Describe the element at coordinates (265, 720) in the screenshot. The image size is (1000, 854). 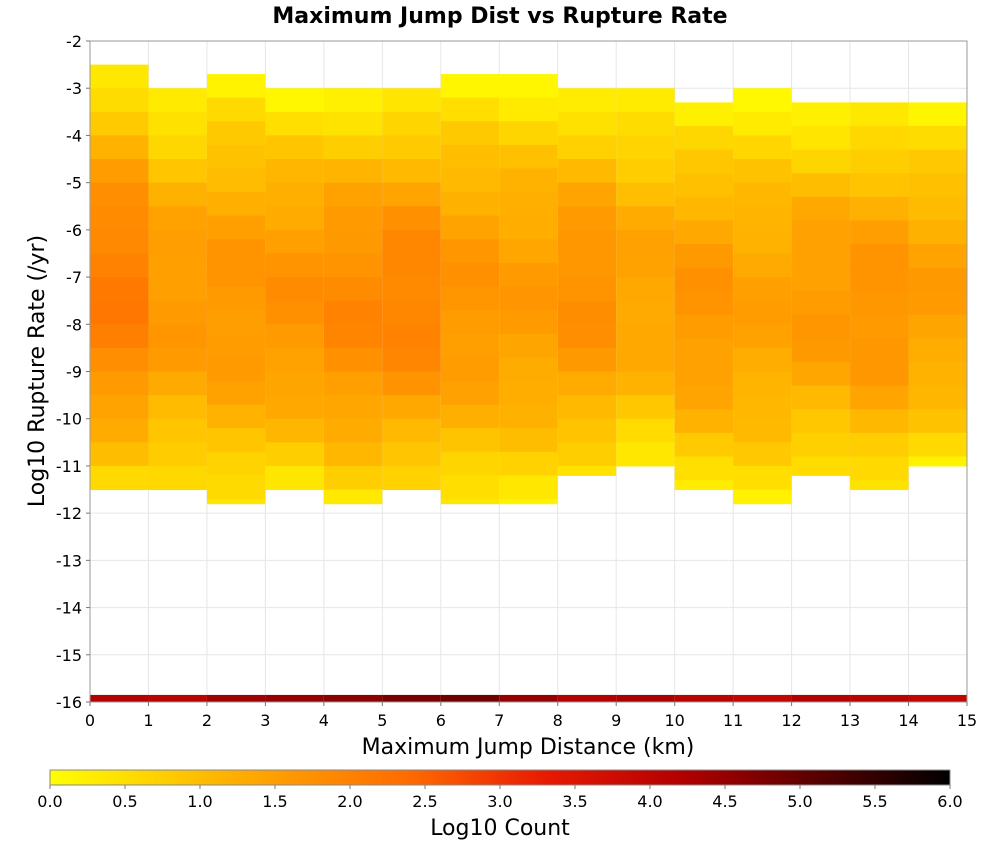
I see `x-tick-label: 3` at that location.